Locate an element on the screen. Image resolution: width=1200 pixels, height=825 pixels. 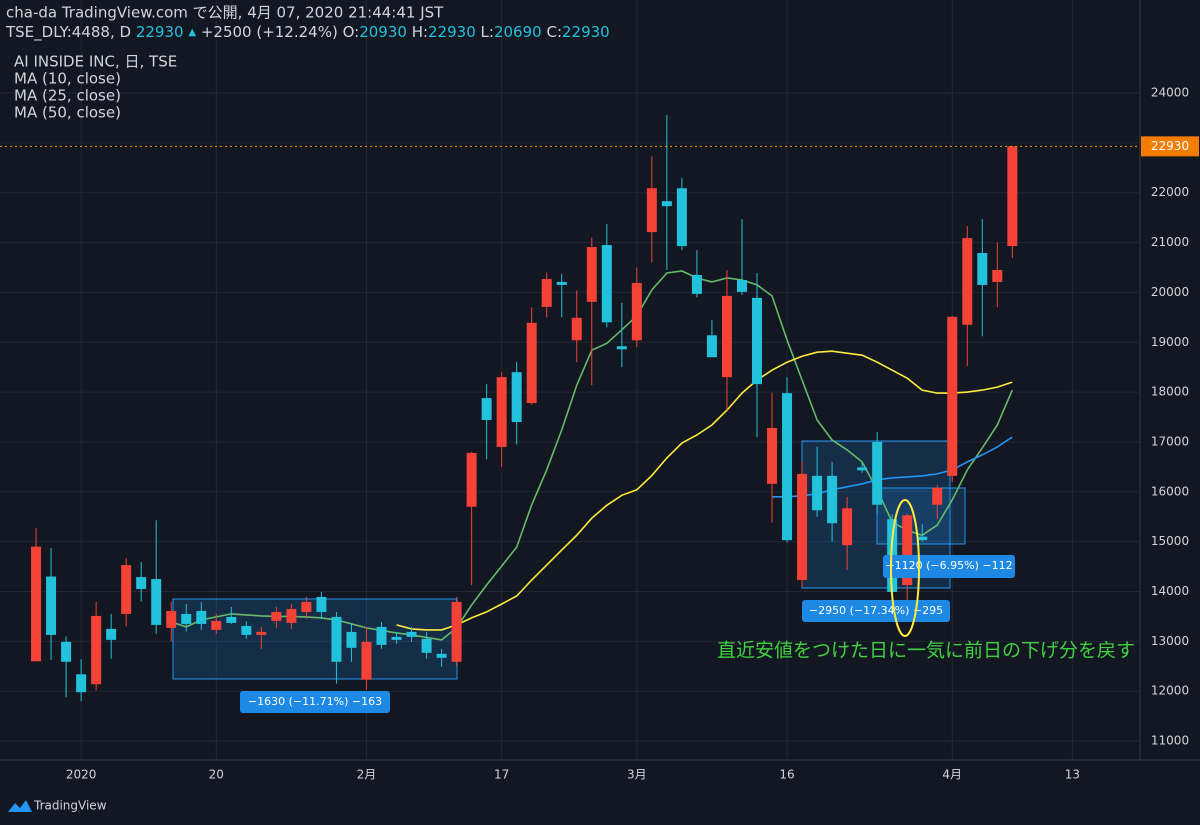
measure-label: −1120 (−6.95%) −112 is located at coordinates (948, 565).